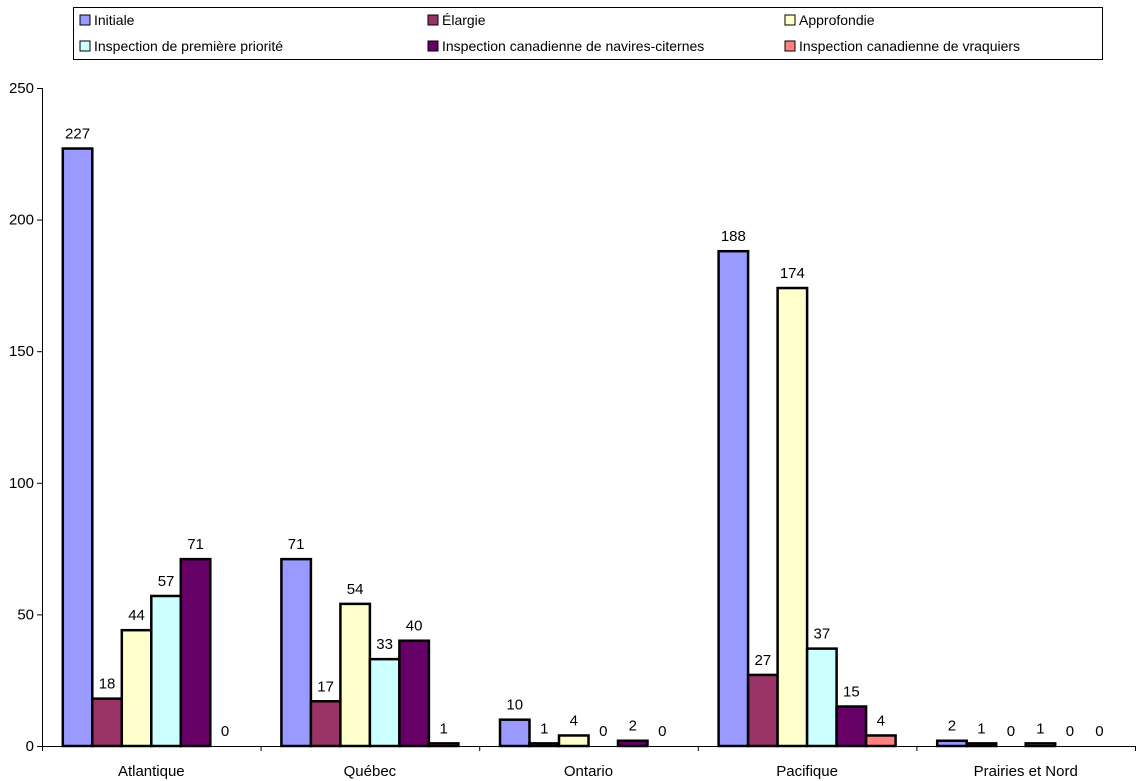 The image size is (1141, 781). I want to click on data-label: 15, so click(851, 692).